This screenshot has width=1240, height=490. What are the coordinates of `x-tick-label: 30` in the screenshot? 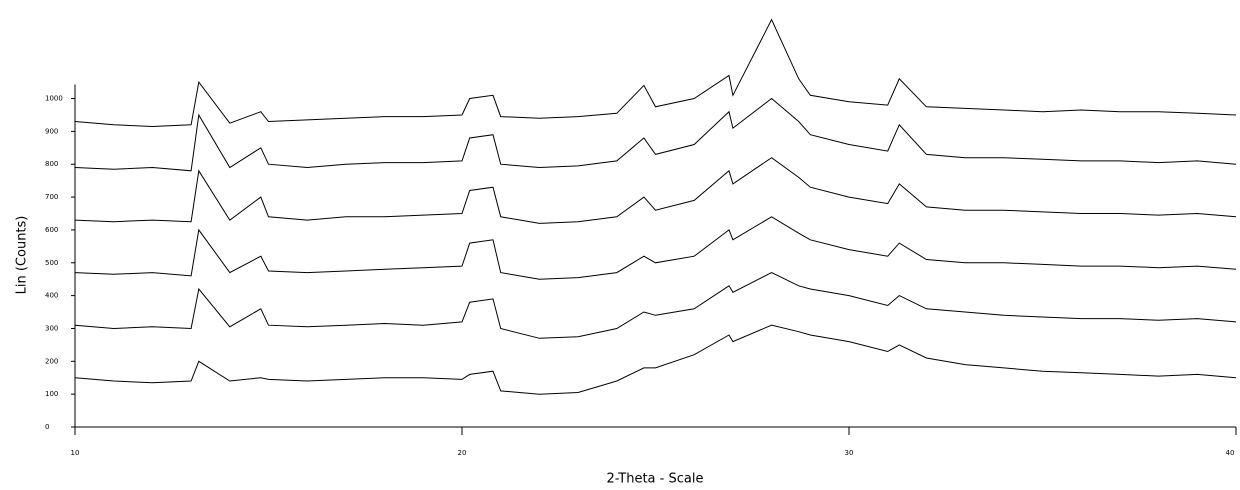 It's located at (849, 453).